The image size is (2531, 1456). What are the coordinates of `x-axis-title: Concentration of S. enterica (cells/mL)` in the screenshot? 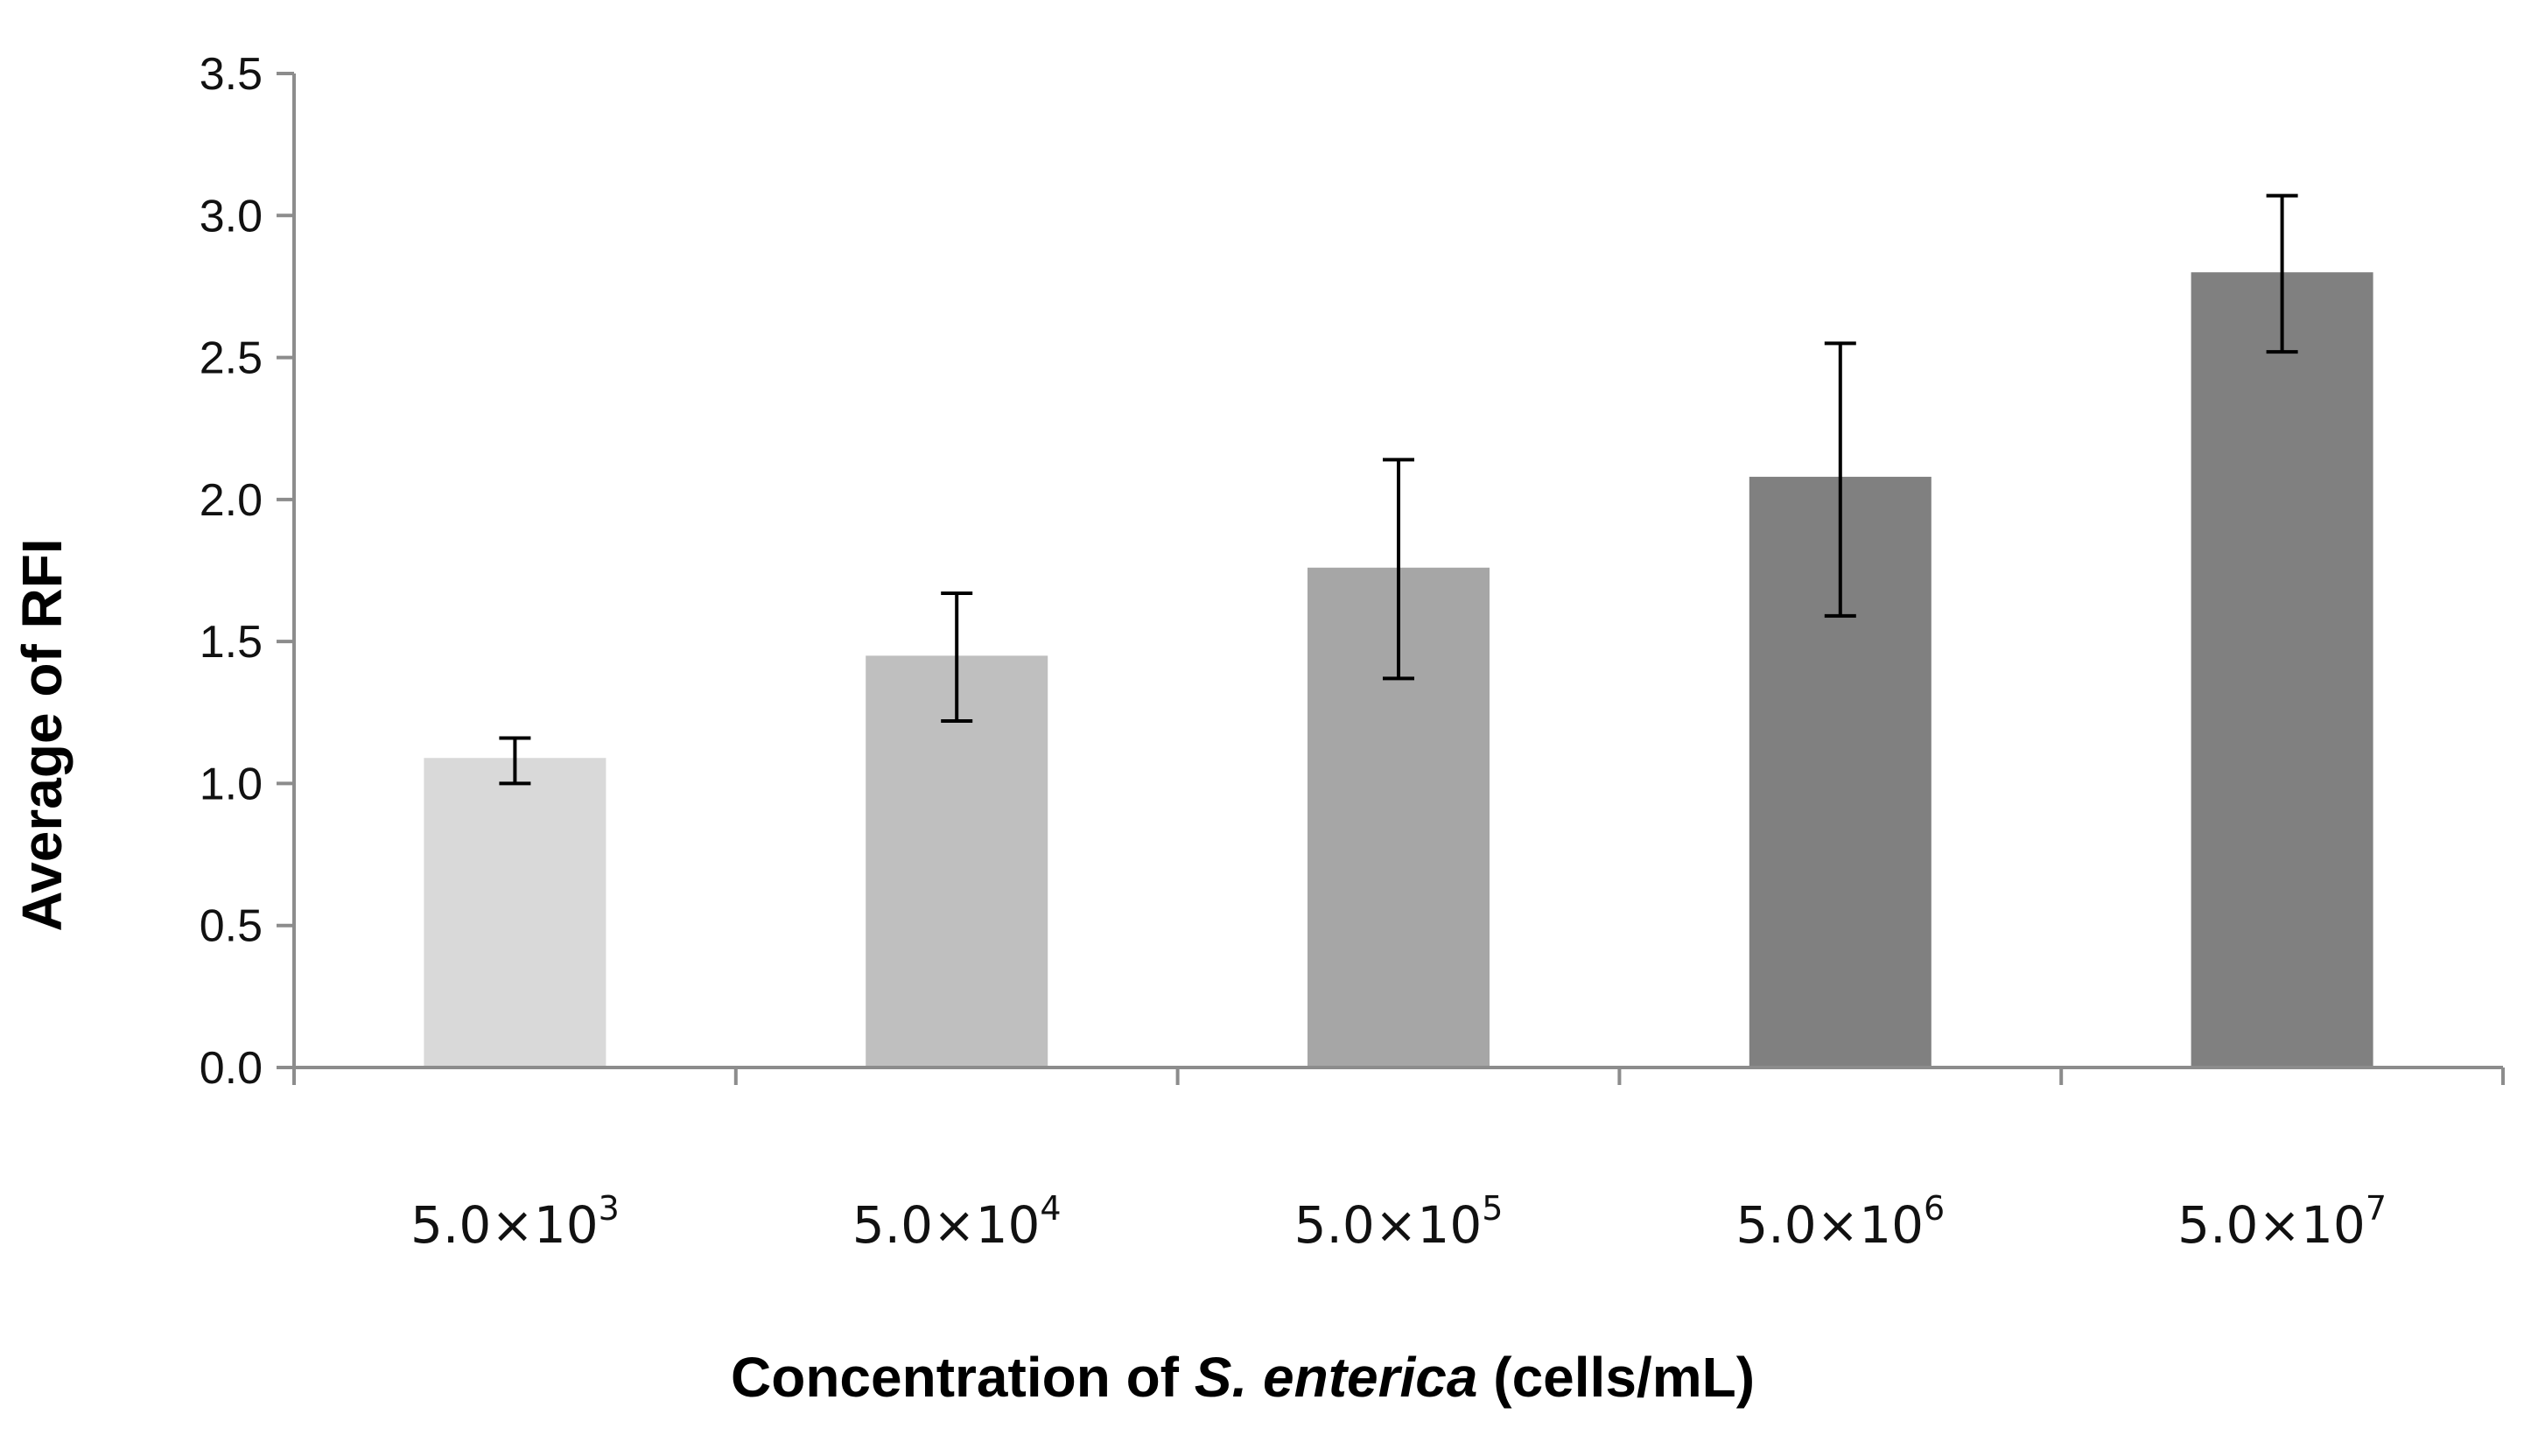 It's located at (1243, 1377).